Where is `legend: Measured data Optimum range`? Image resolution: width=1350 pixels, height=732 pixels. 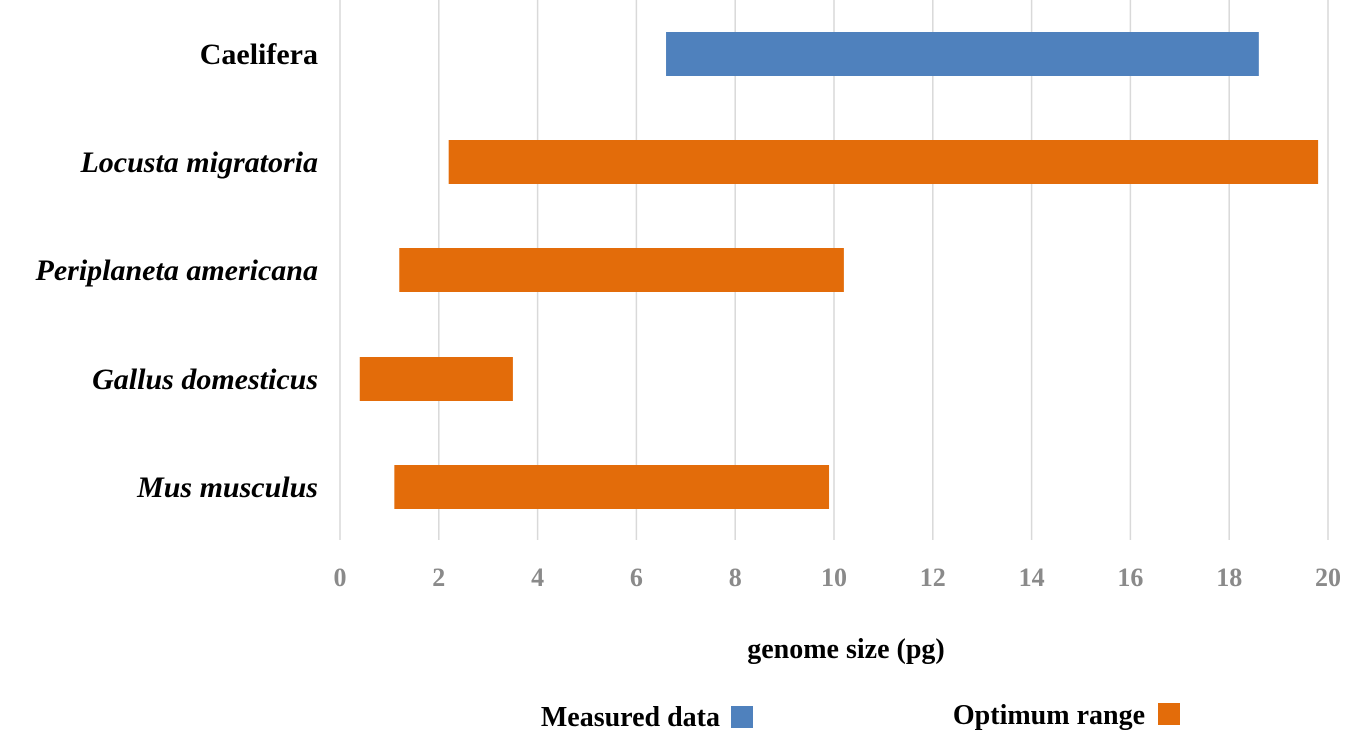 legend: Measured data Optimum range is located at coordinates (860, 716).